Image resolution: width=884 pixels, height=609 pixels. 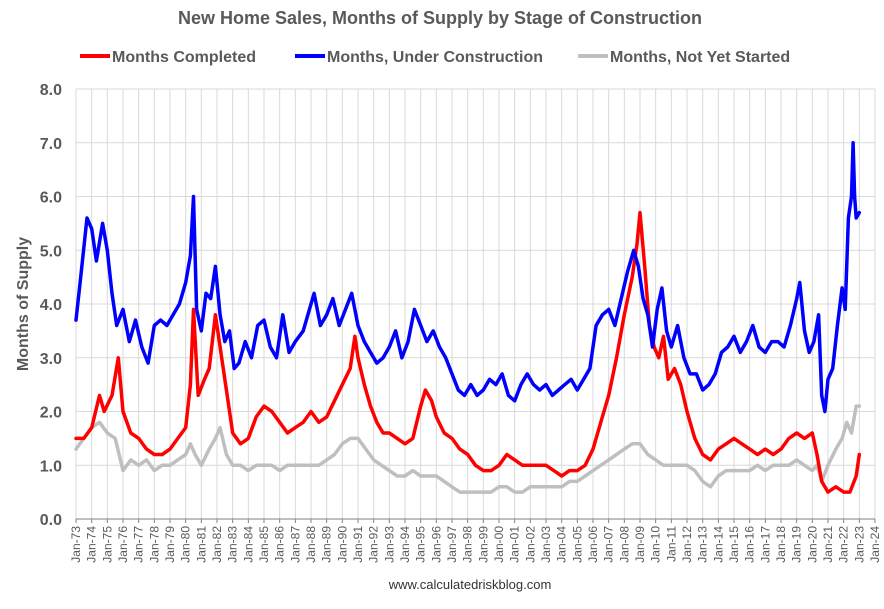 I want to click on x-tick-label: Jan-01, so click(x=515, y=544).